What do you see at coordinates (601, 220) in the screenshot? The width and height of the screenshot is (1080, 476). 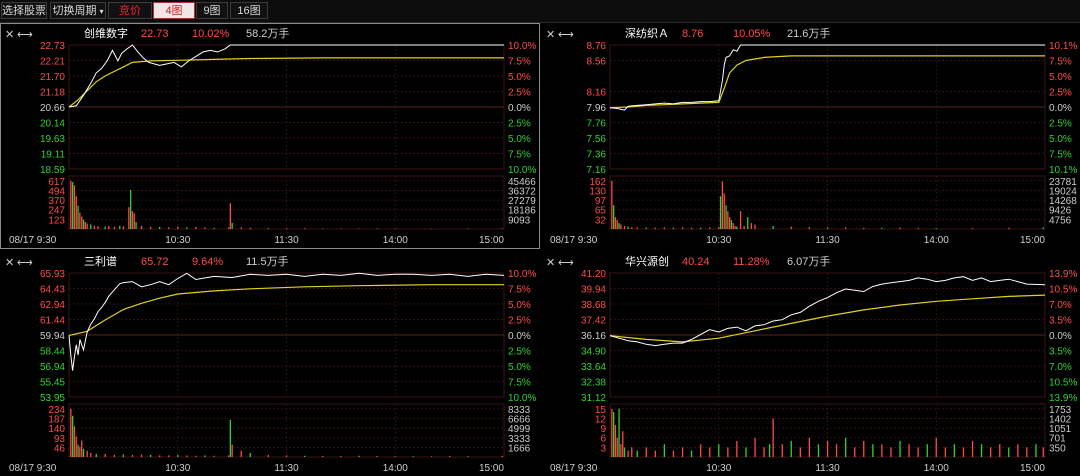 I see `volume-tick-label: 32` at bounding box center [601, 220].